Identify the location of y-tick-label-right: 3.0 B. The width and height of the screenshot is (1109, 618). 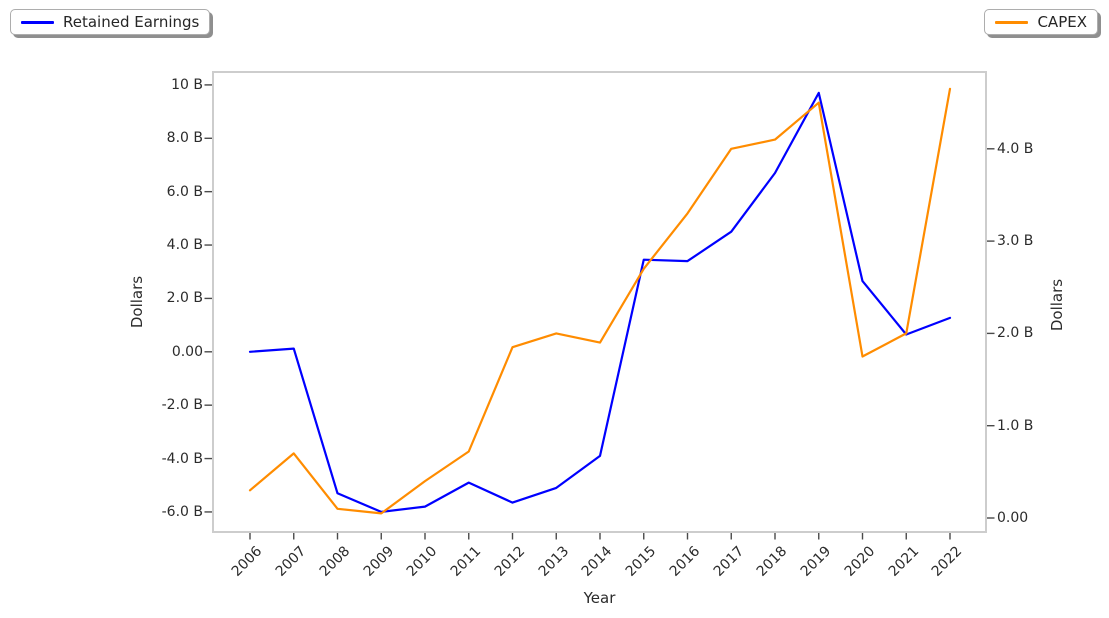
(1015, 241).